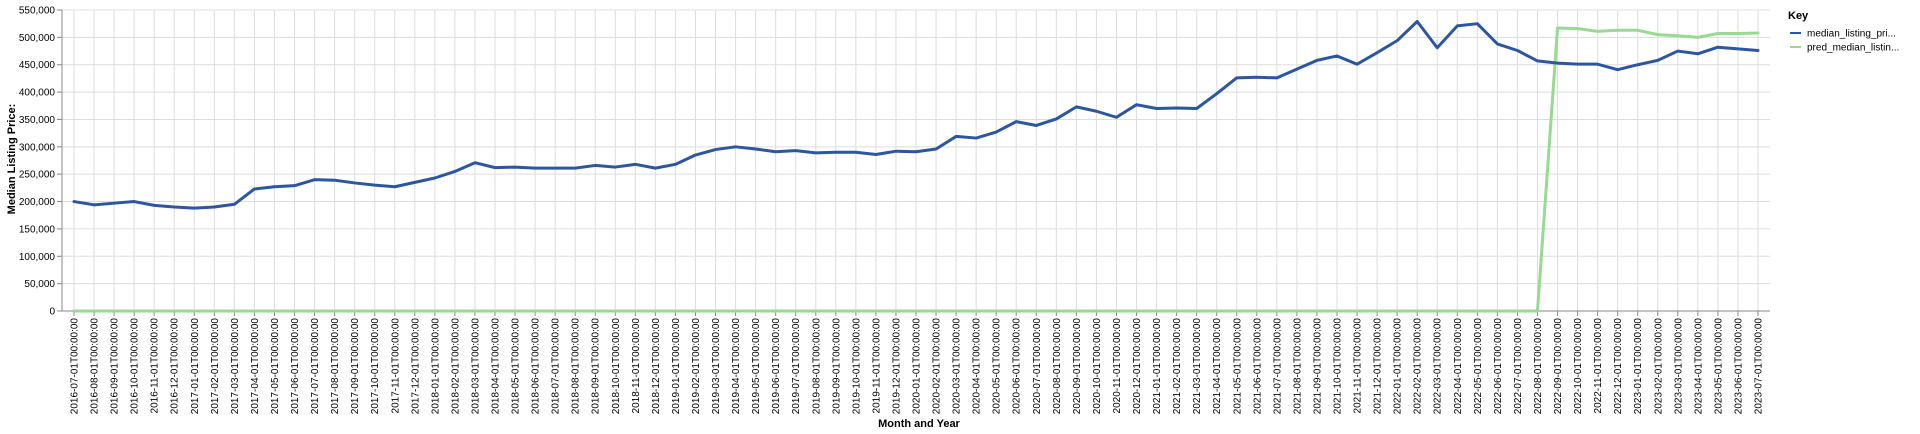  I want to click on y-tick-label: 500,000, so click(37, 38).